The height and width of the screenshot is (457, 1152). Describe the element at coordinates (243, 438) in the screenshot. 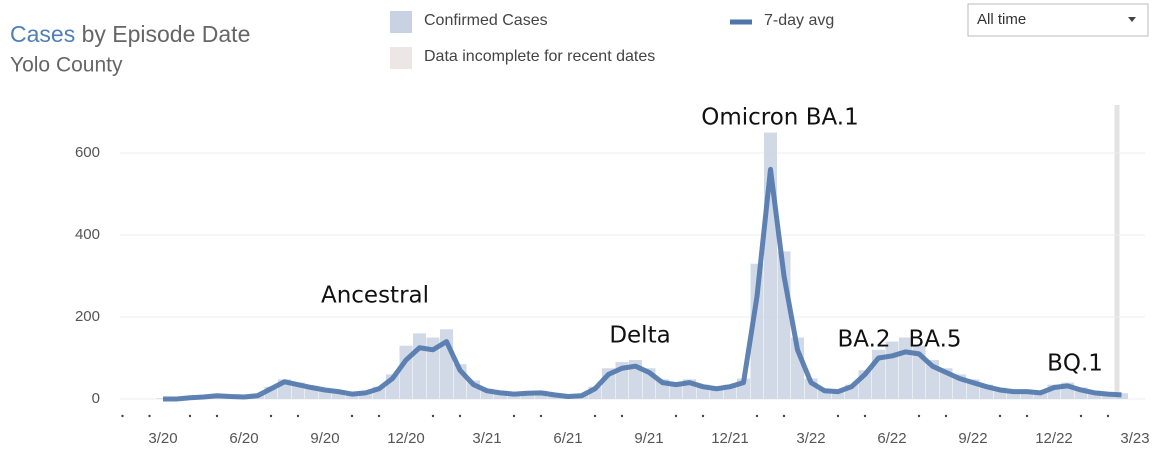

I see `x-tick-label: 6/20` at that location.